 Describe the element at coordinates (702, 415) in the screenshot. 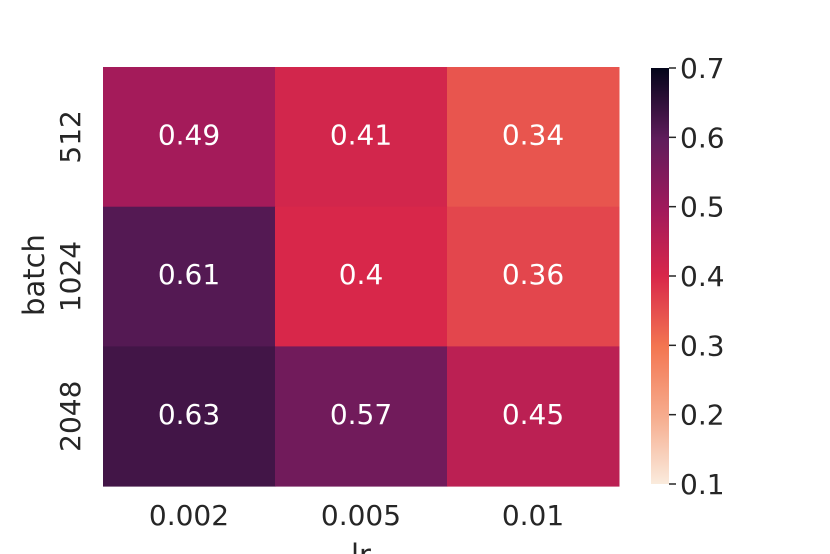

I see `colorbar-tick-label: 0.2` at that location.